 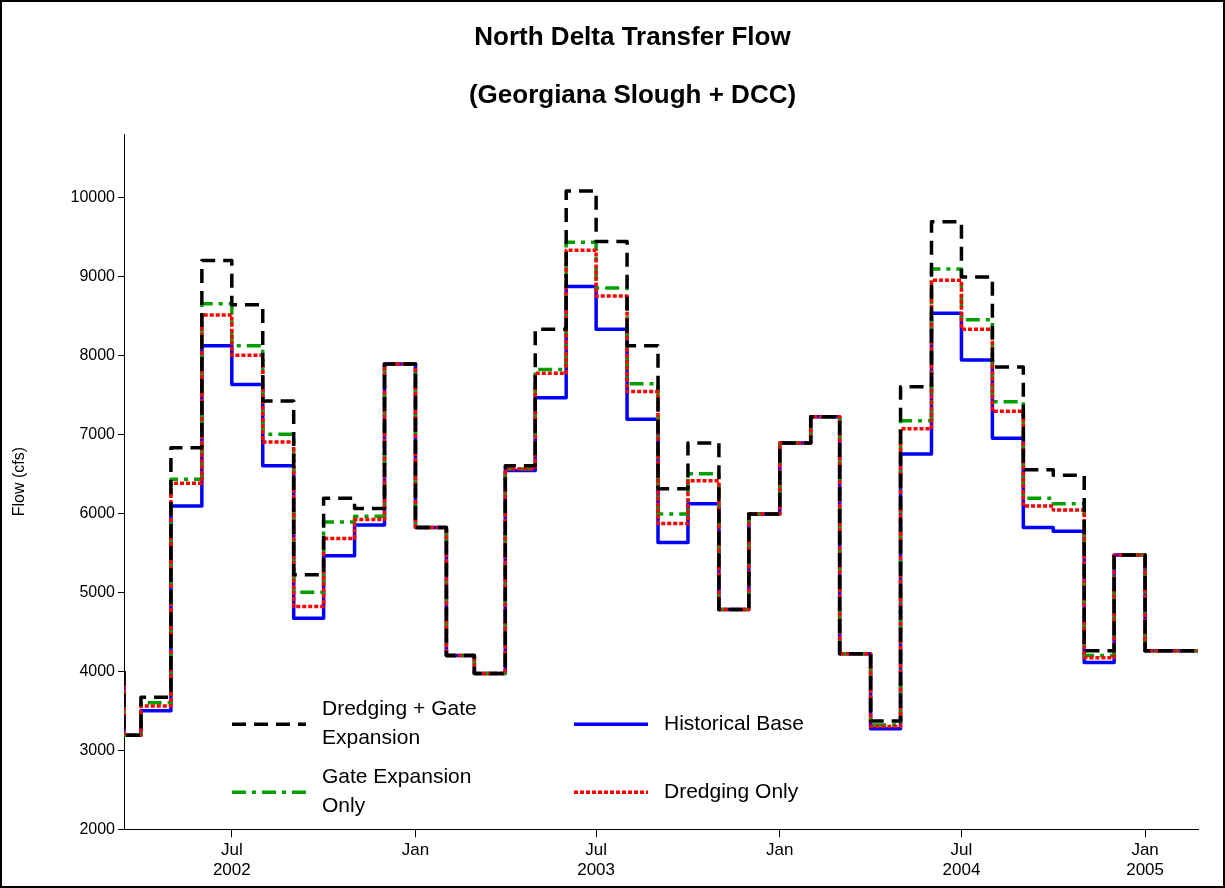 I want to click on y-tick-label: 3000, so click(x=97, y=749).